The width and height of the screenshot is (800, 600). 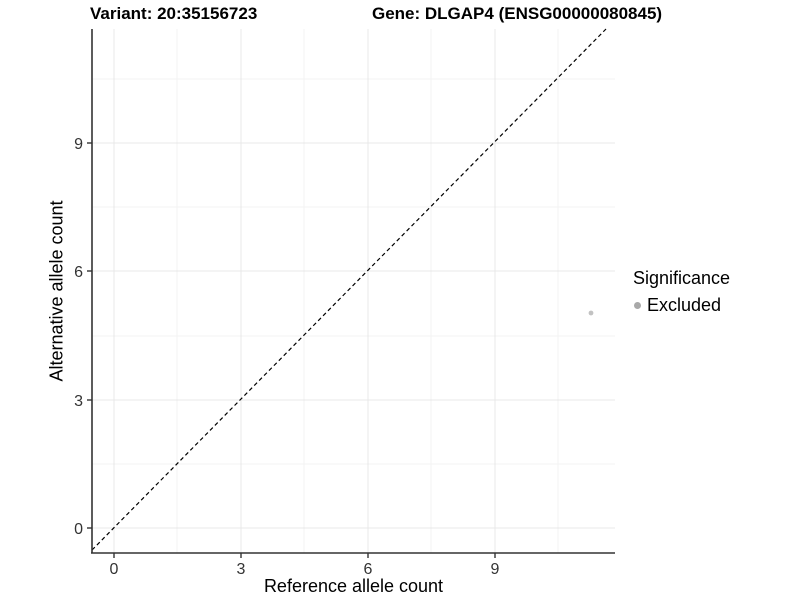 What do you see at coordinates (637, 305) in the screenshot?
I see `excluded-dot-icon` at bounding box center [637, 305].